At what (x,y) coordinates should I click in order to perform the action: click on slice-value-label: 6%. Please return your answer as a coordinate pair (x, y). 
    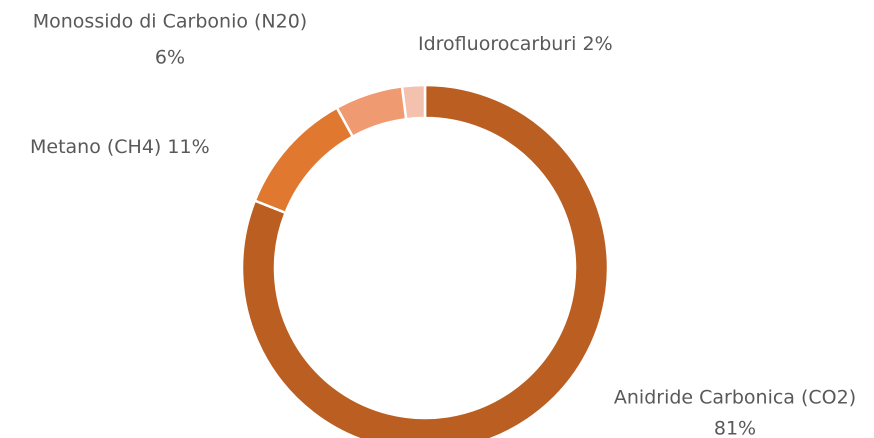
    Looking at the image, I should click on (170, 58).